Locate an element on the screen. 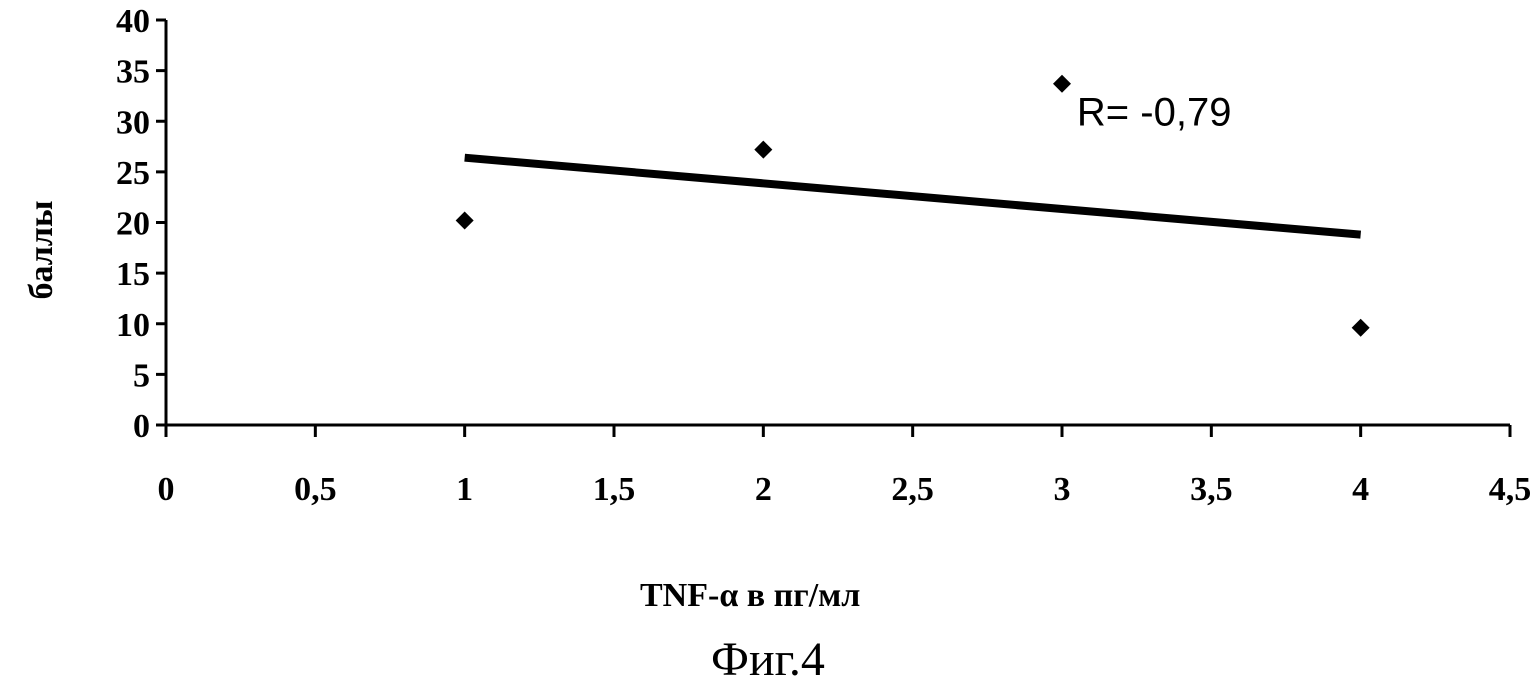 The height and width of the screenshot is (694, 1538). y-axis-title: баллы is located at coordinates (41, 250).